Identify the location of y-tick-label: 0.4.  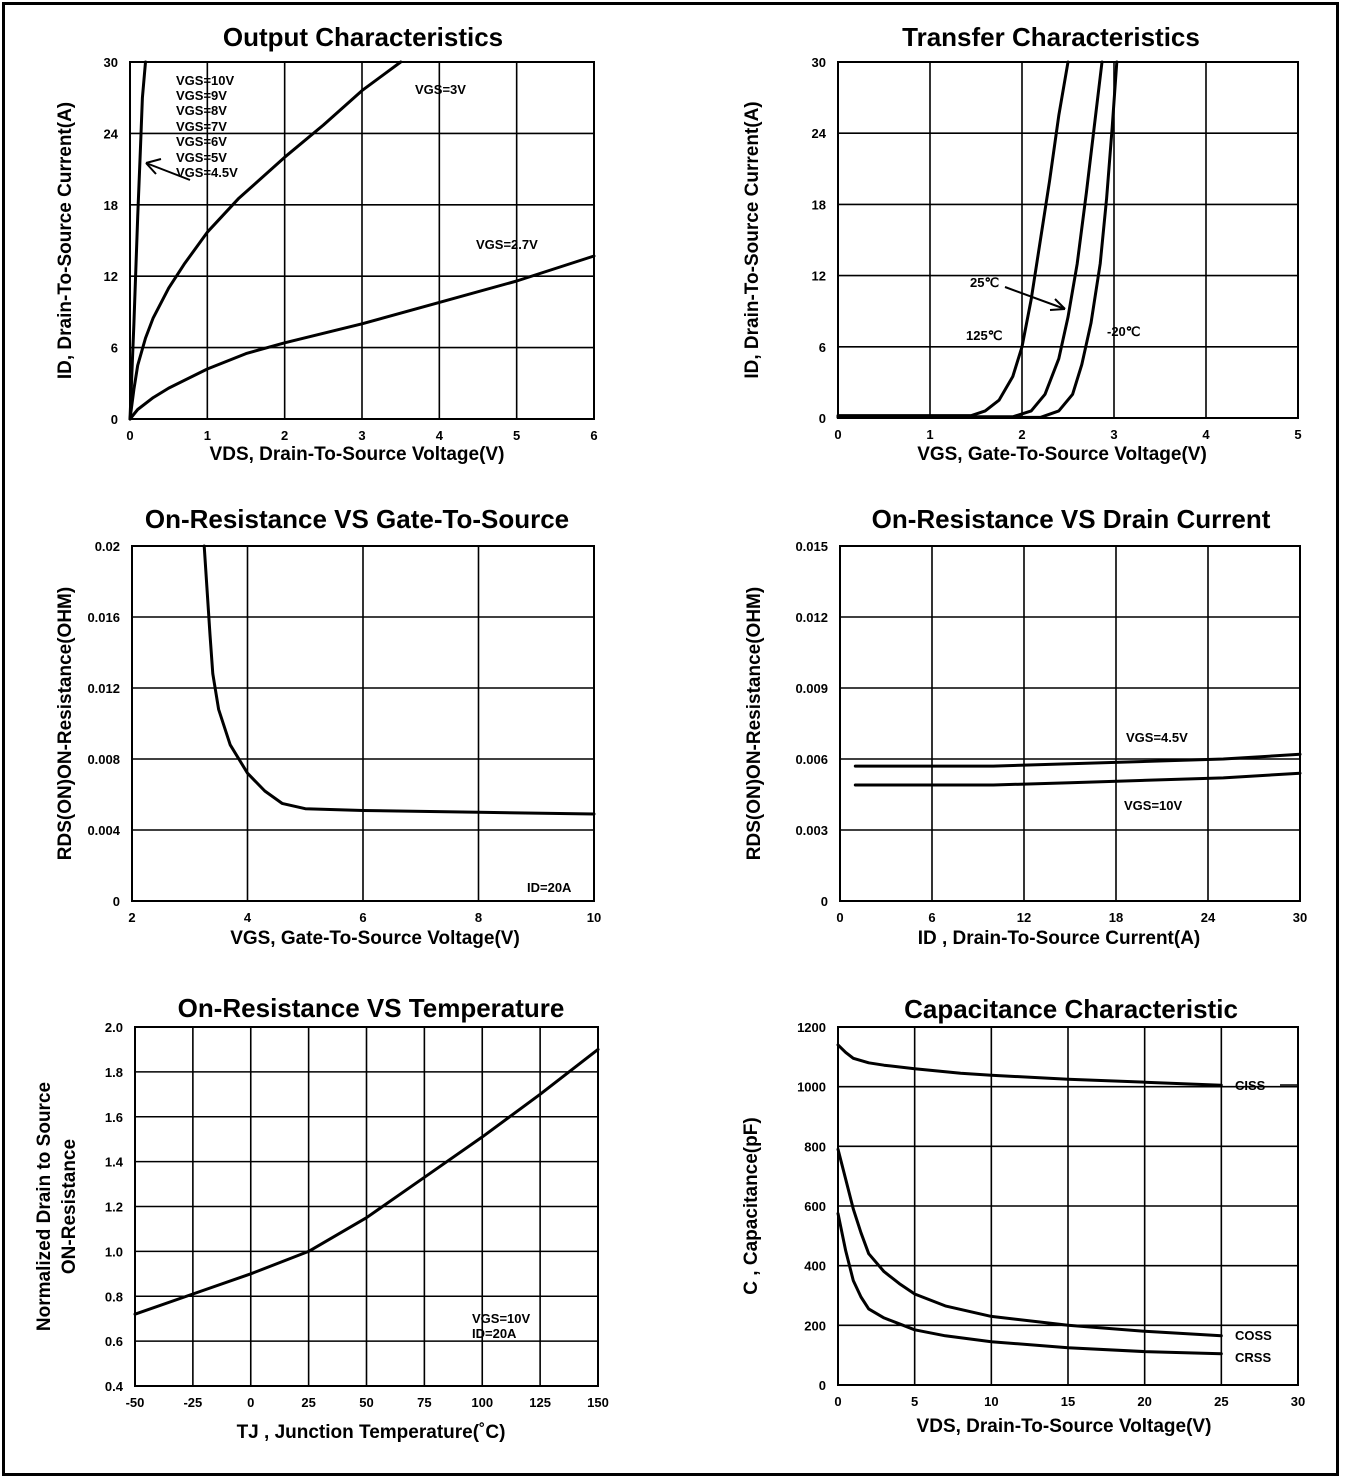
(114, 1386).